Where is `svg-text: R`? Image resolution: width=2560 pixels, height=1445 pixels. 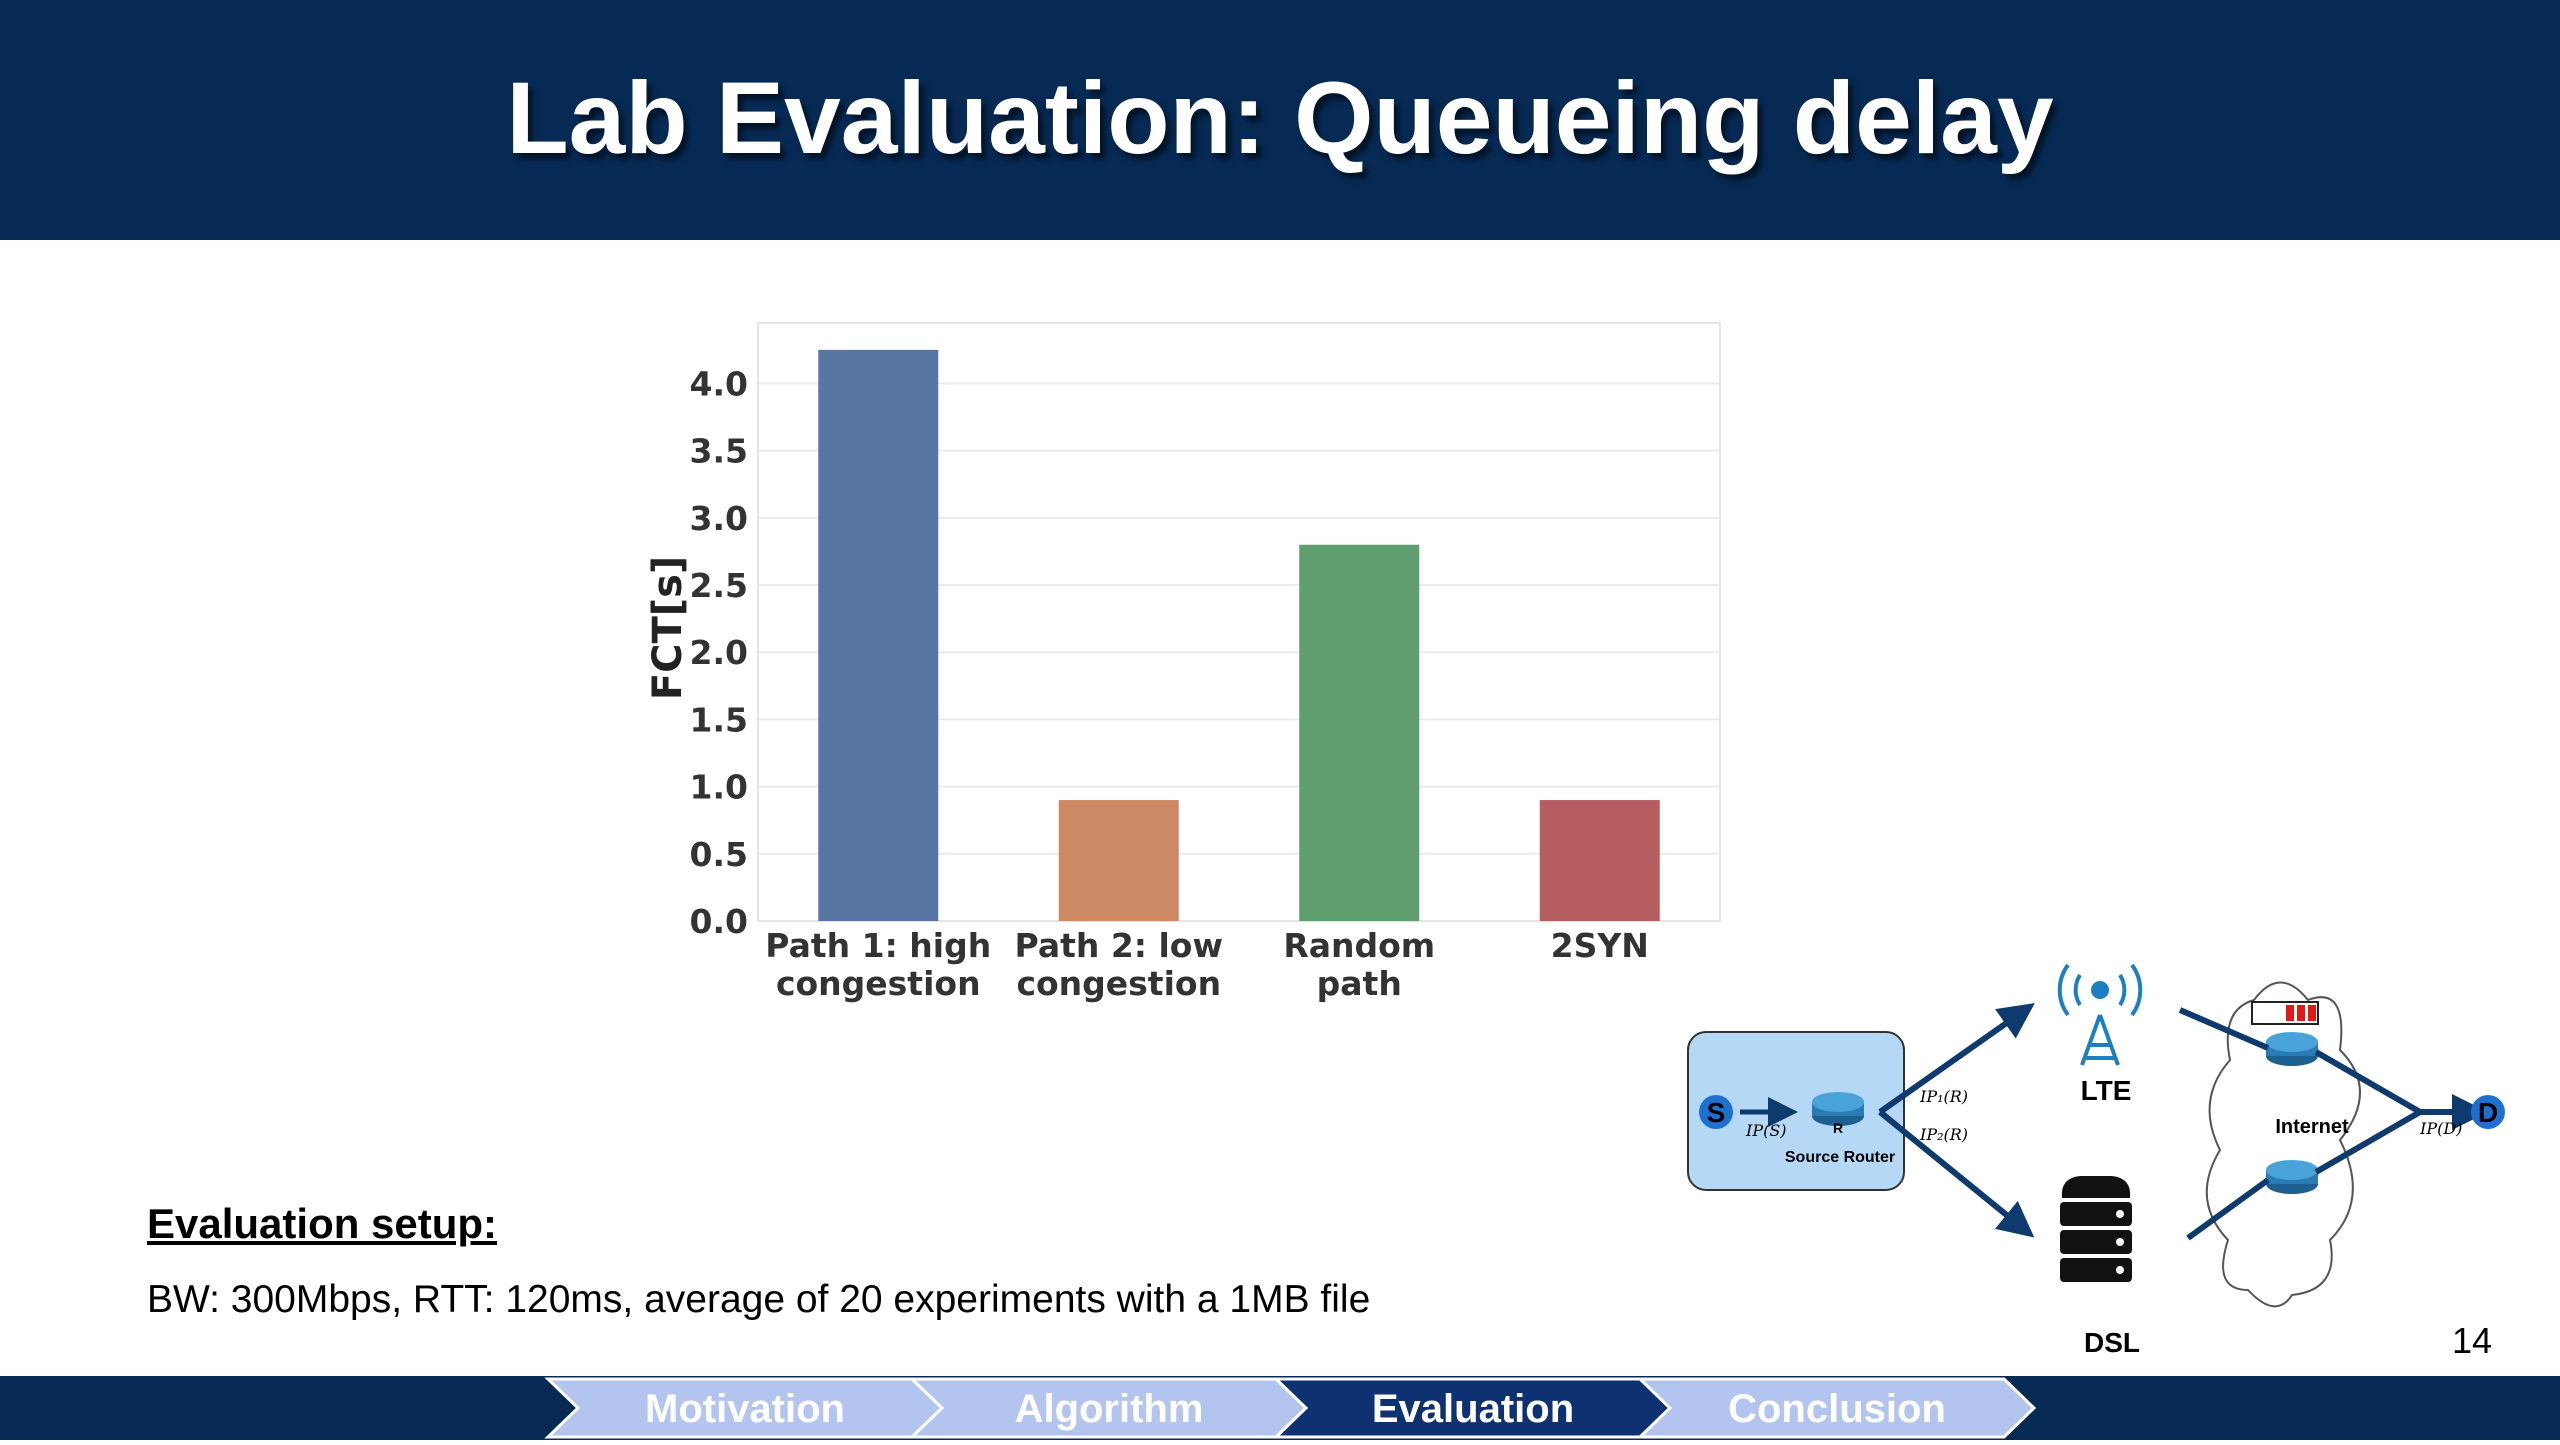 svg-text: R is located at coordinates (1838, 1128).